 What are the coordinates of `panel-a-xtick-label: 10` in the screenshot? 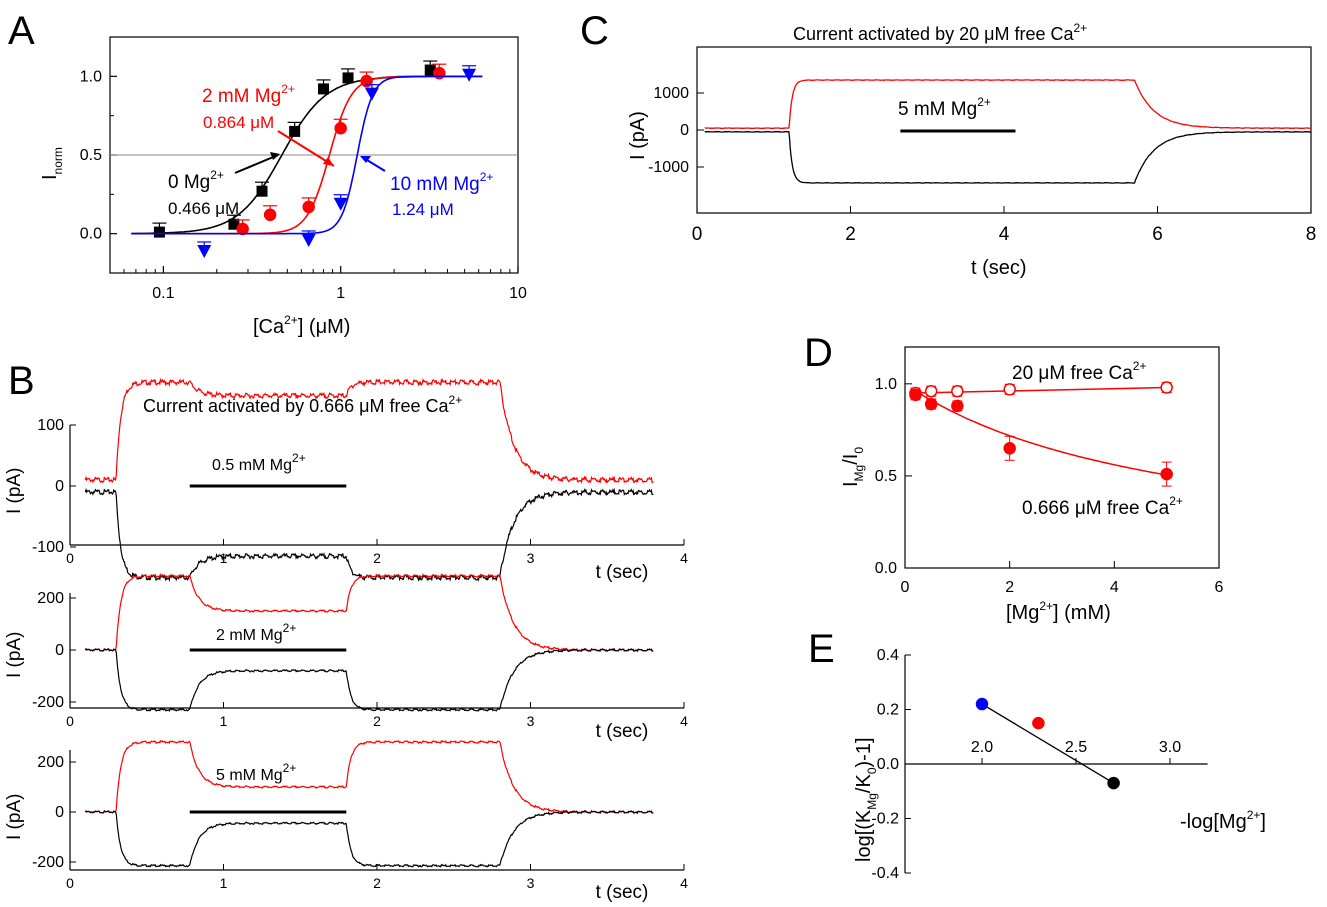 It's located at (518, 293).